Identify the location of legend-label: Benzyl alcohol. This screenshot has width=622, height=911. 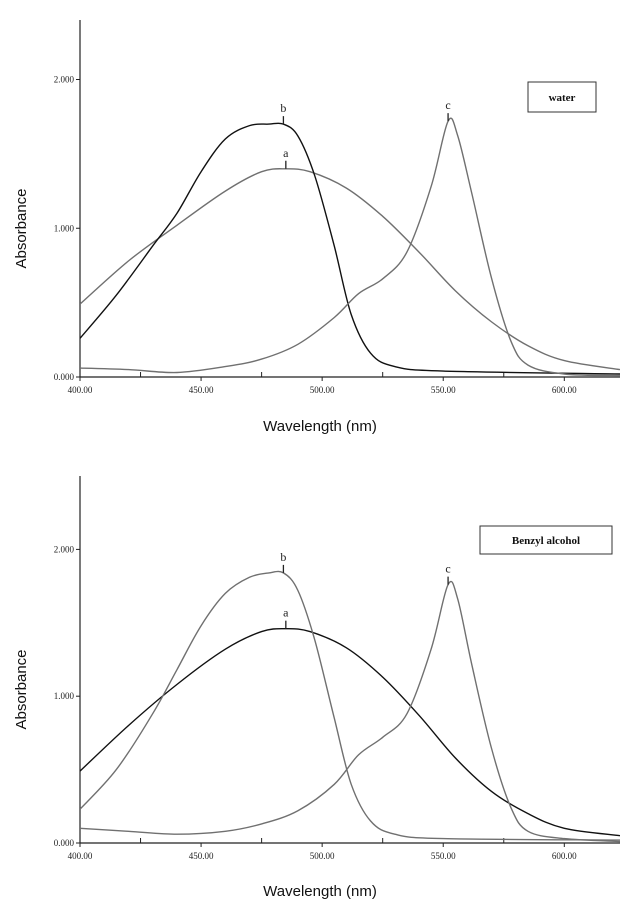
(546, 541).